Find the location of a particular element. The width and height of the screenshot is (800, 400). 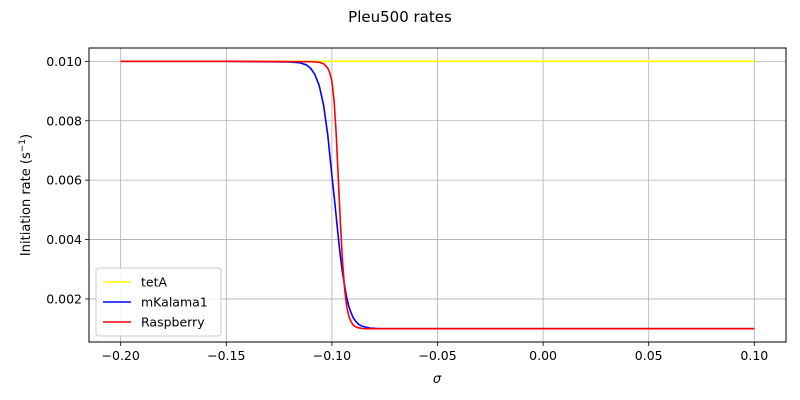

y-tick-label: 0.010 is located at coordinates (64, 61).